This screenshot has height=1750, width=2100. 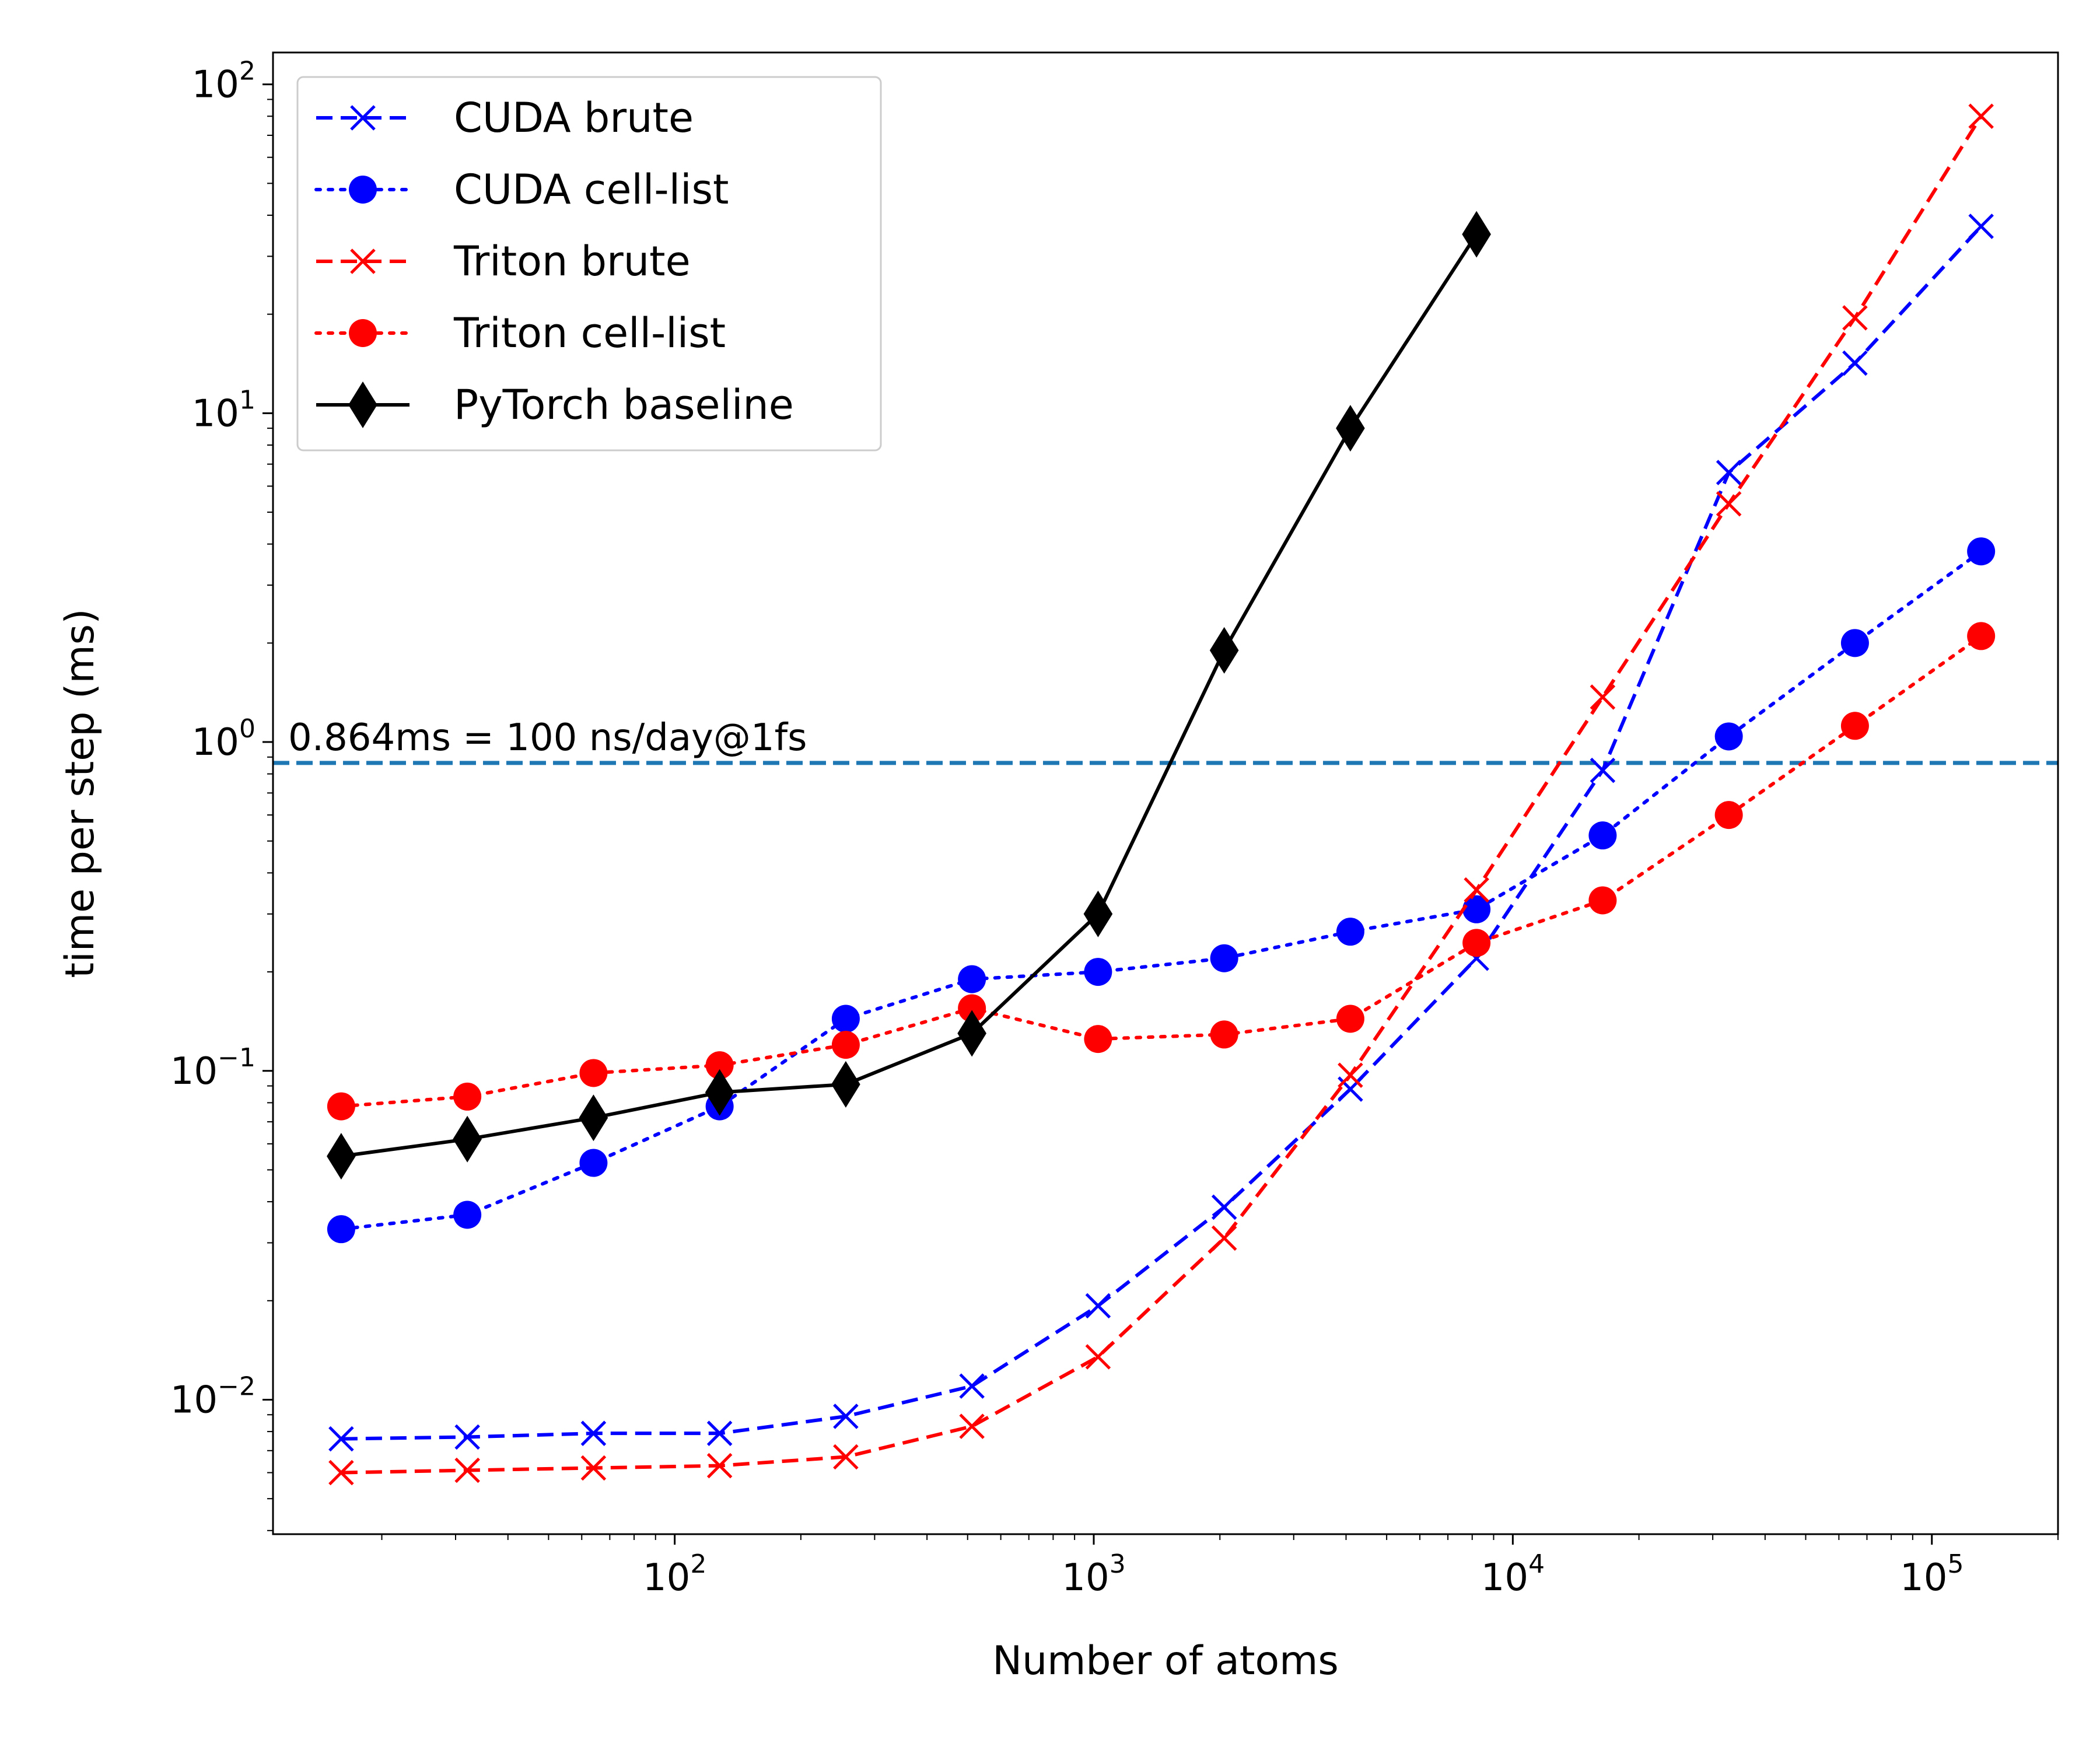 I want to click on x-axis-label: Number of atoms, so click(x=1165, y=1661).